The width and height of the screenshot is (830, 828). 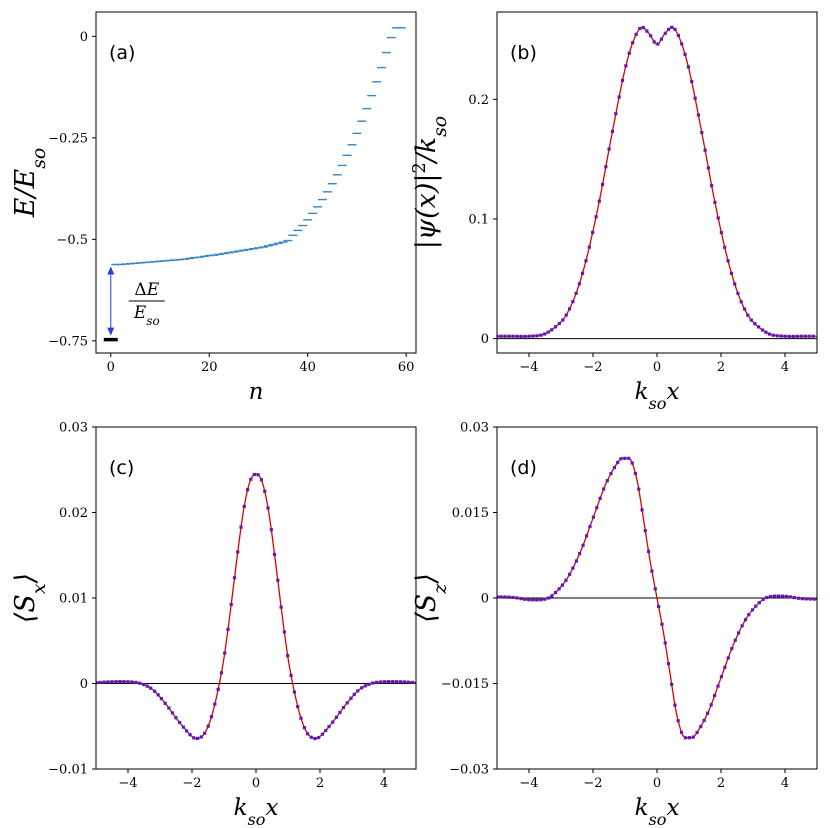 What do you see at coordinates (465, 684) in the screenshot?
I see `y-tick-label: −0.015` at bounding box center [465, 684].